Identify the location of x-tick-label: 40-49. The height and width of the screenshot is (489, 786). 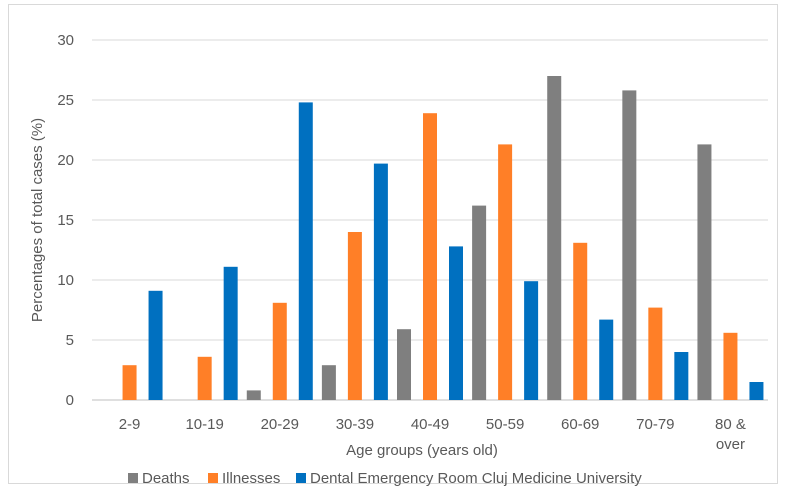
(430, 424).